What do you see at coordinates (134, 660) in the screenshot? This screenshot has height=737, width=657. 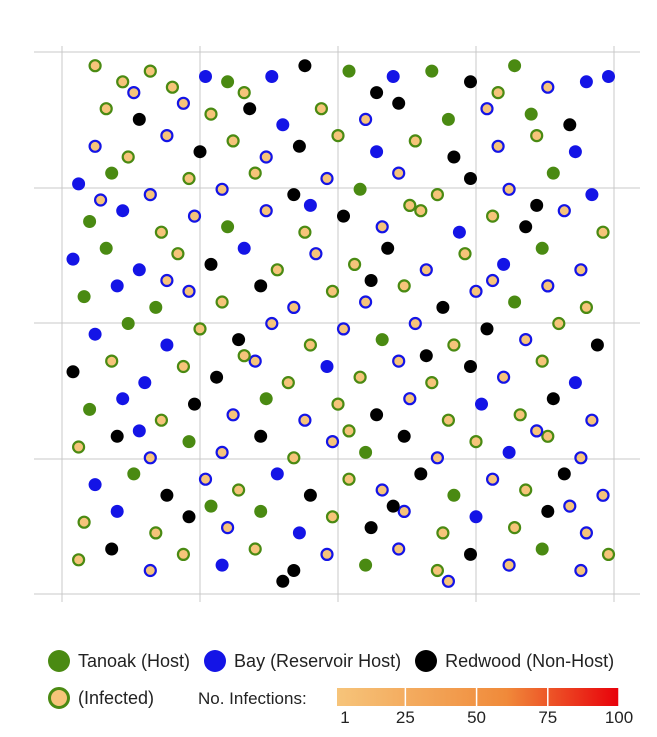 I see `legend-tanoak-label: Tanoak (Host)` at bounding box center [134, 660].